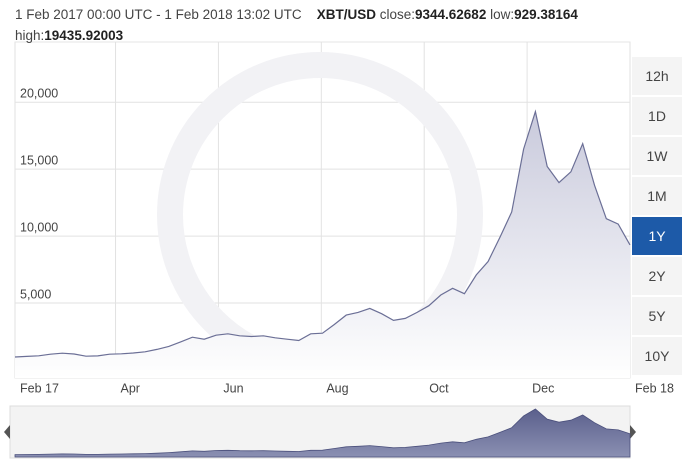 Image resolution: width=689 pixels, height=468 pixels. I want to click on value: 929.38164, so click(546, 14).